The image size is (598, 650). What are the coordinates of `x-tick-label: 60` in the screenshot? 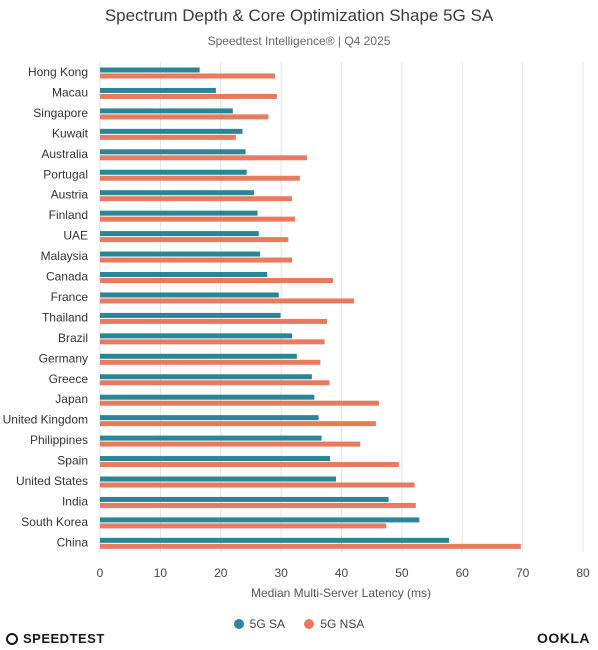 It's located at (463, 573).